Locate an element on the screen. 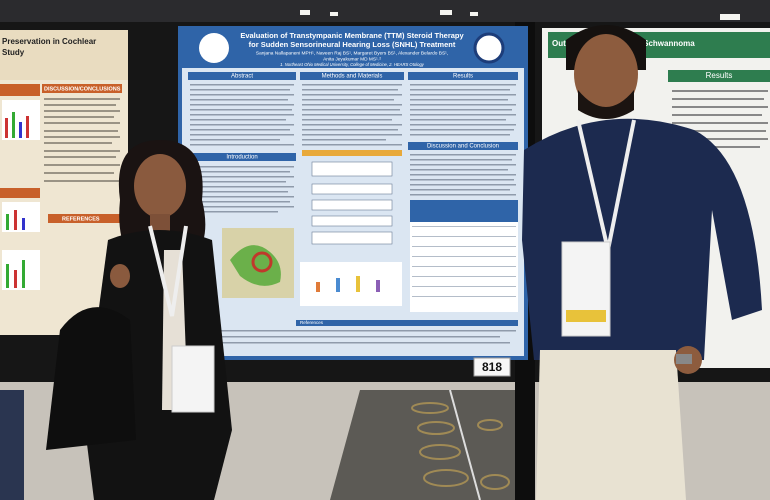  badge-ribbon is located at coordinates (586, 316).